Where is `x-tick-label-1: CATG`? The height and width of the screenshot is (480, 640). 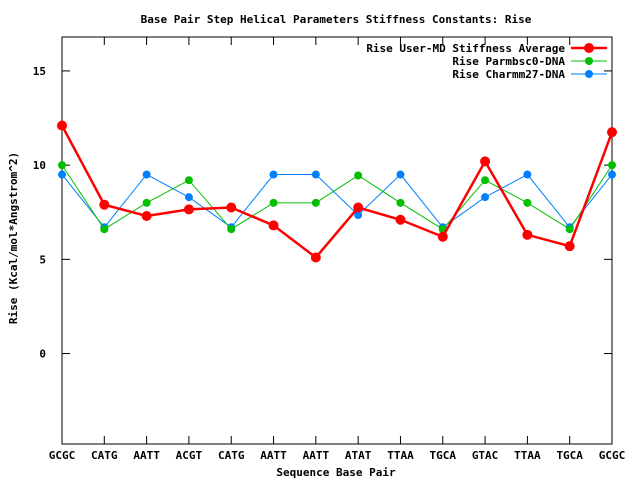
x-tick-label-1: CATG is located at coordinates (104, 455).